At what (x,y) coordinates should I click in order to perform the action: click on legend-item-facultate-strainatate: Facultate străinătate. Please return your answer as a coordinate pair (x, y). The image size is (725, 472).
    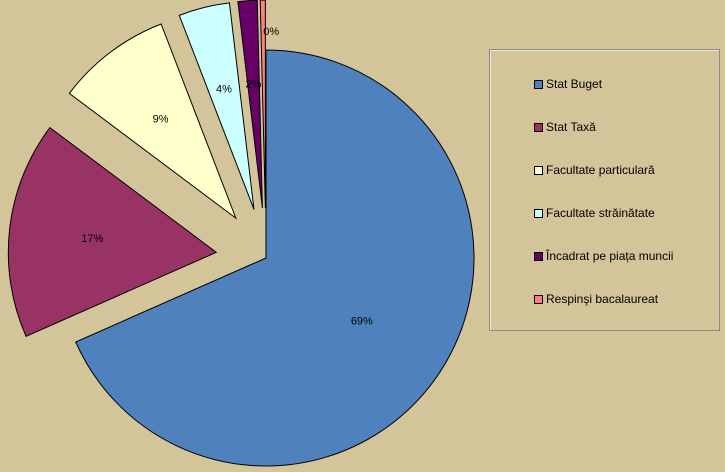
    Looking at the image, I should click on (594, 213).